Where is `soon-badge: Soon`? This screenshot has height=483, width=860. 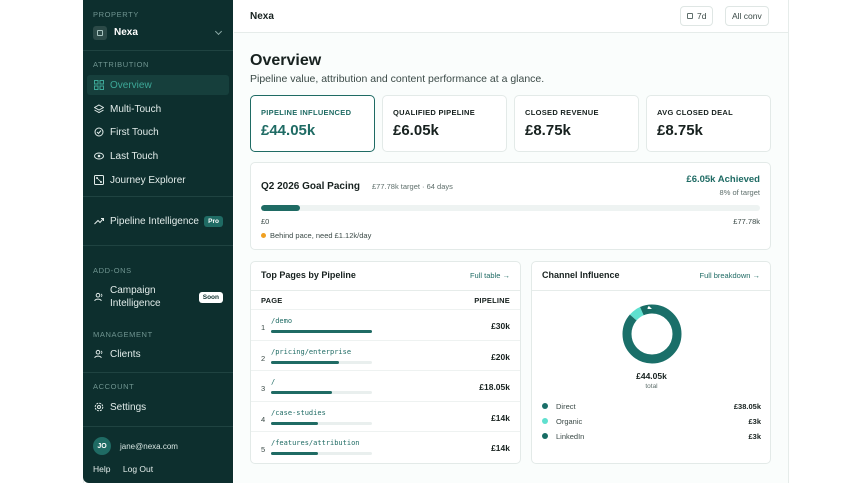 soon-badge: Soon is located at coordinates (210, 297).